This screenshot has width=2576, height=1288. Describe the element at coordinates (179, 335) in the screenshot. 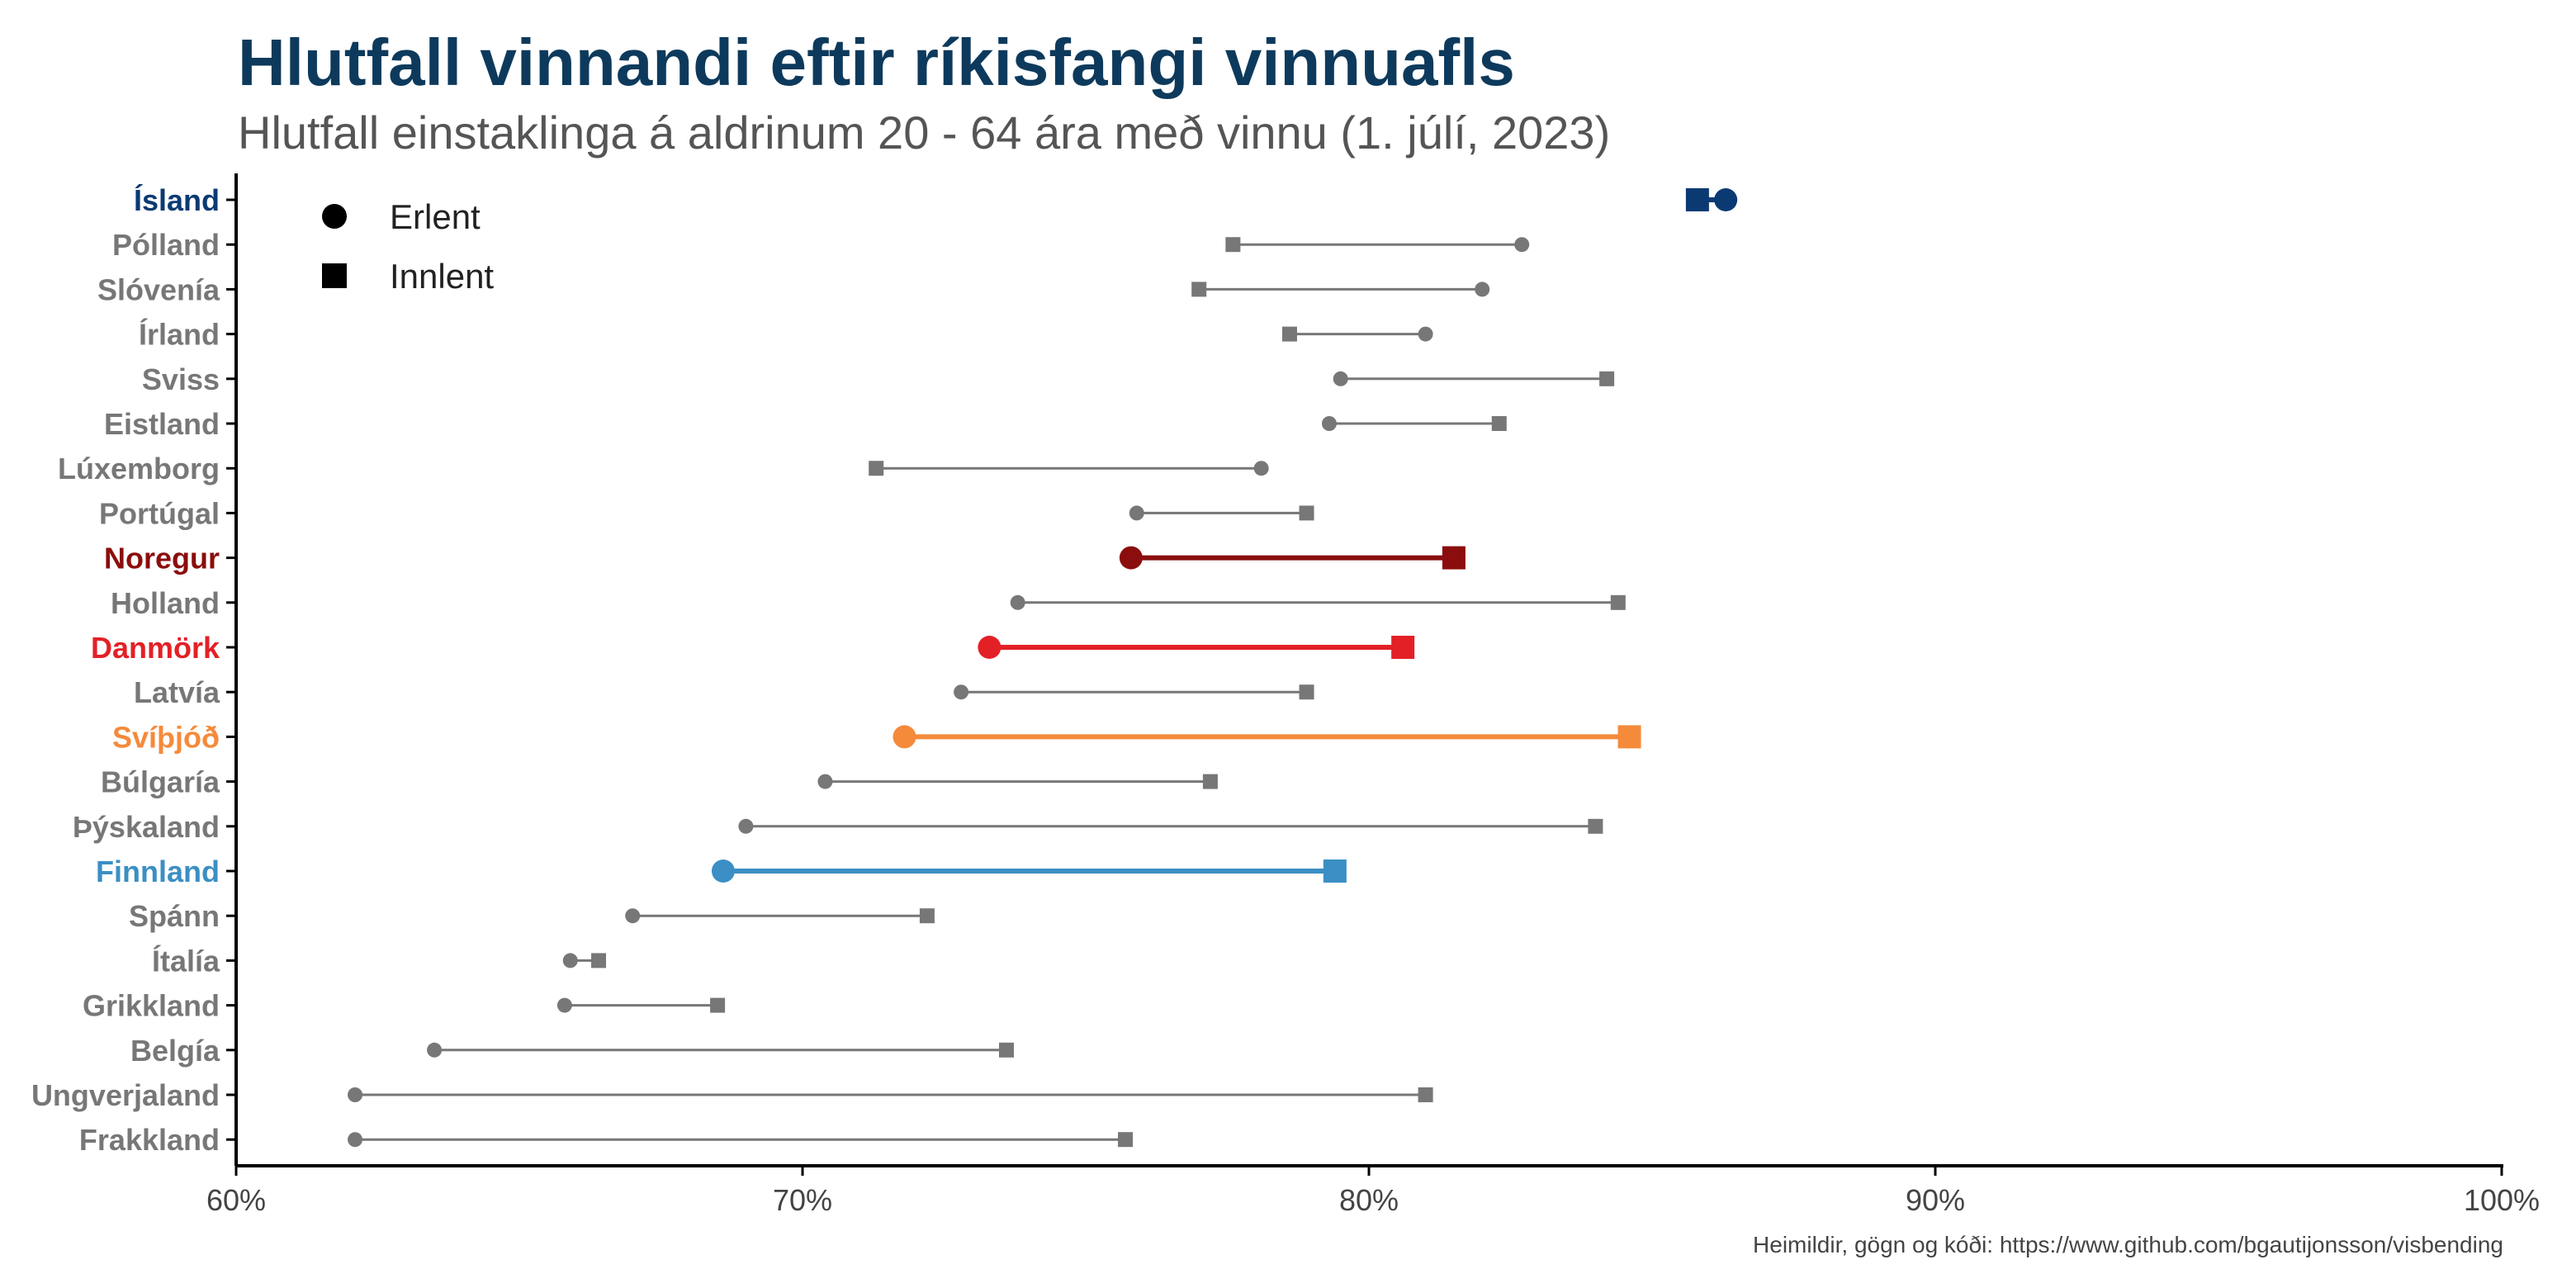

I see `country-label: Írland` at that location.